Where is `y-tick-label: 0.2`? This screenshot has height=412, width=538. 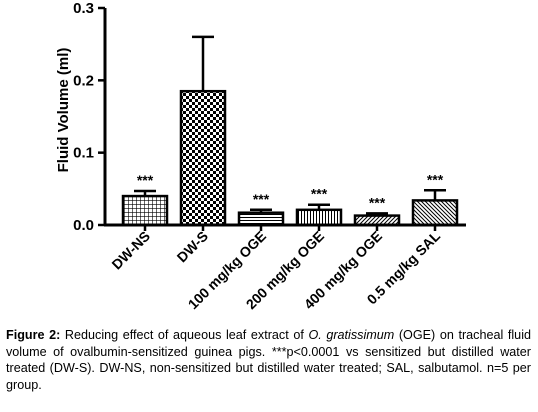
y-tick-label: 0.2 is located at coordinates (83, 80).